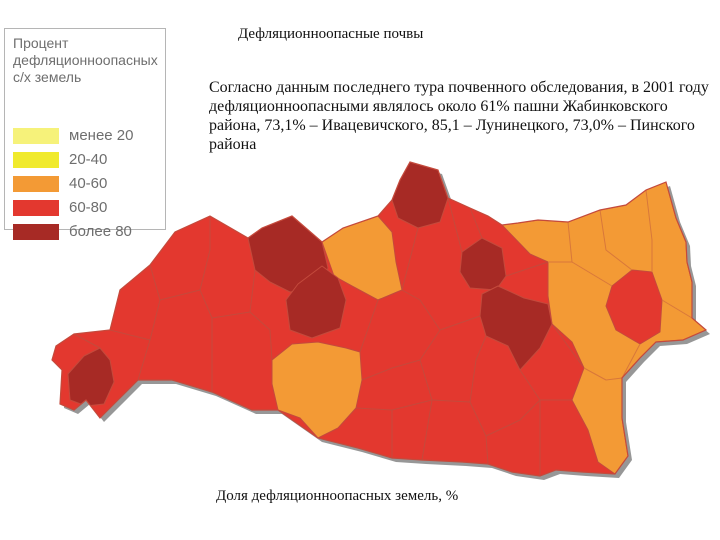 This screenshot has width=720, height=540. I want to click on map-title: Дефляционноопасные почвы, so click(331, 34).